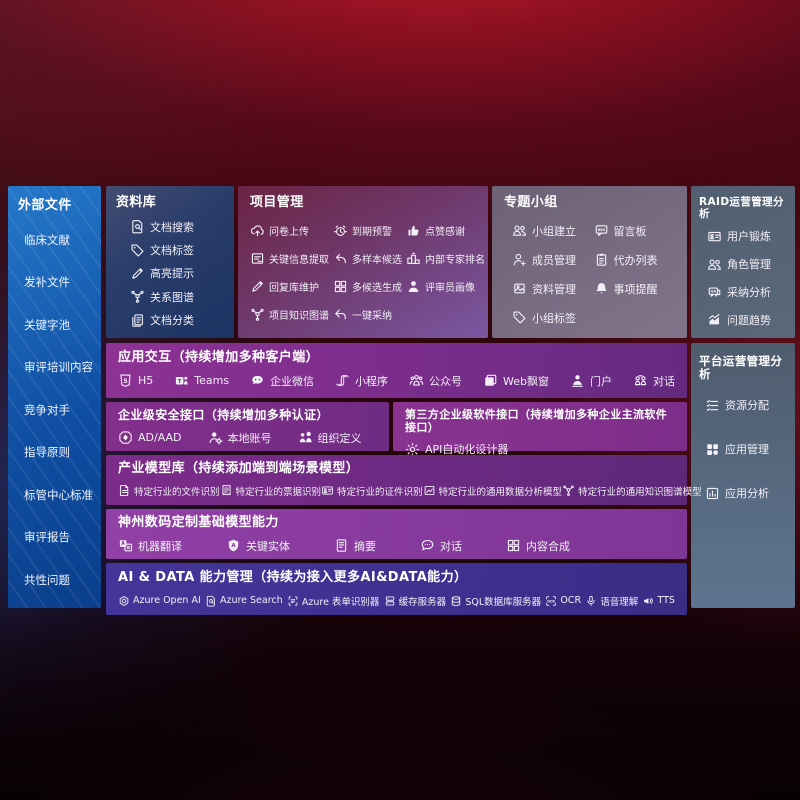 The height and width of the screenshot is (800, 800). Describe the element at coordinates (396, 381) in the screenshot. I see `app-interaction-list: 5 H5 T Teams 企业微信 小程序` at that location.